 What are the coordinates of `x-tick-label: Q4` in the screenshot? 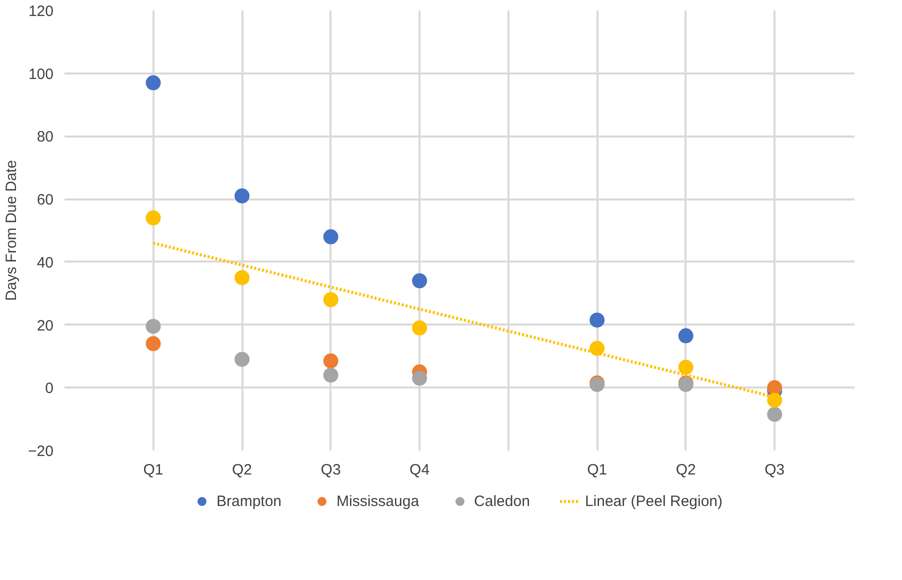 It's located at (420, 470).